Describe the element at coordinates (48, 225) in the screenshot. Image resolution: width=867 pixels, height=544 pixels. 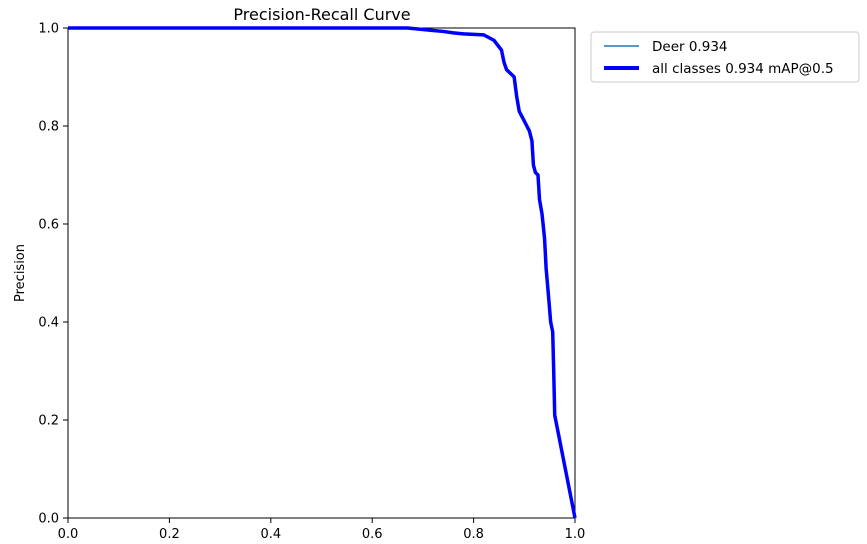
I see `y-tick-label: 0.6` at that location.